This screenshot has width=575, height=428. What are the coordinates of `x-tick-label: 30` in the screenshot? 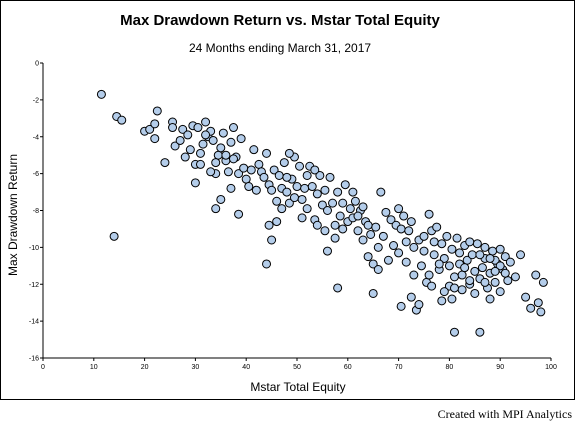 It's located at (196, 367).